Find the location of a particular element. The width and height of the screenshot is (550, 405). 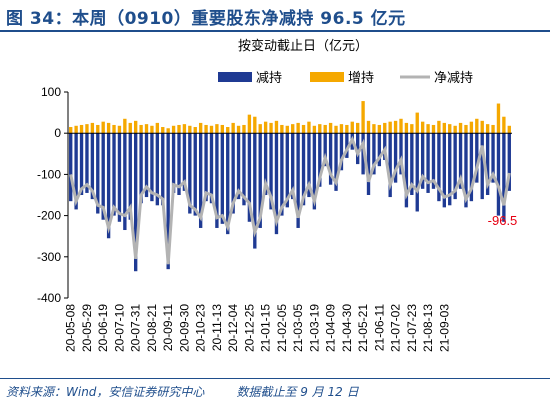

x-tick-label: 20-08-21 is located at coordinates (152, 328).